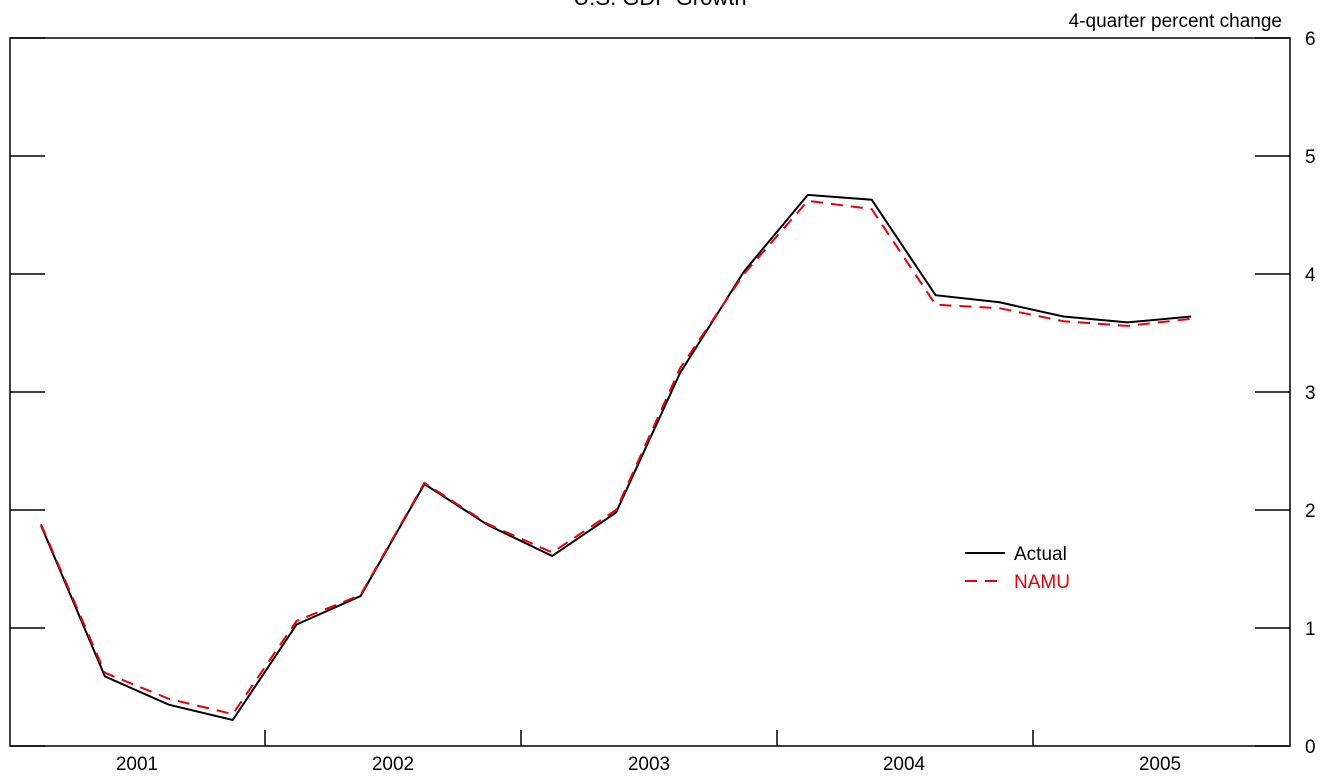 Image resolution: width=1331 pixels, height=781 pixels. Describe the element at coordinates (904, 764) in the screenshot. I see `x-tick-label: 2004` at that location.